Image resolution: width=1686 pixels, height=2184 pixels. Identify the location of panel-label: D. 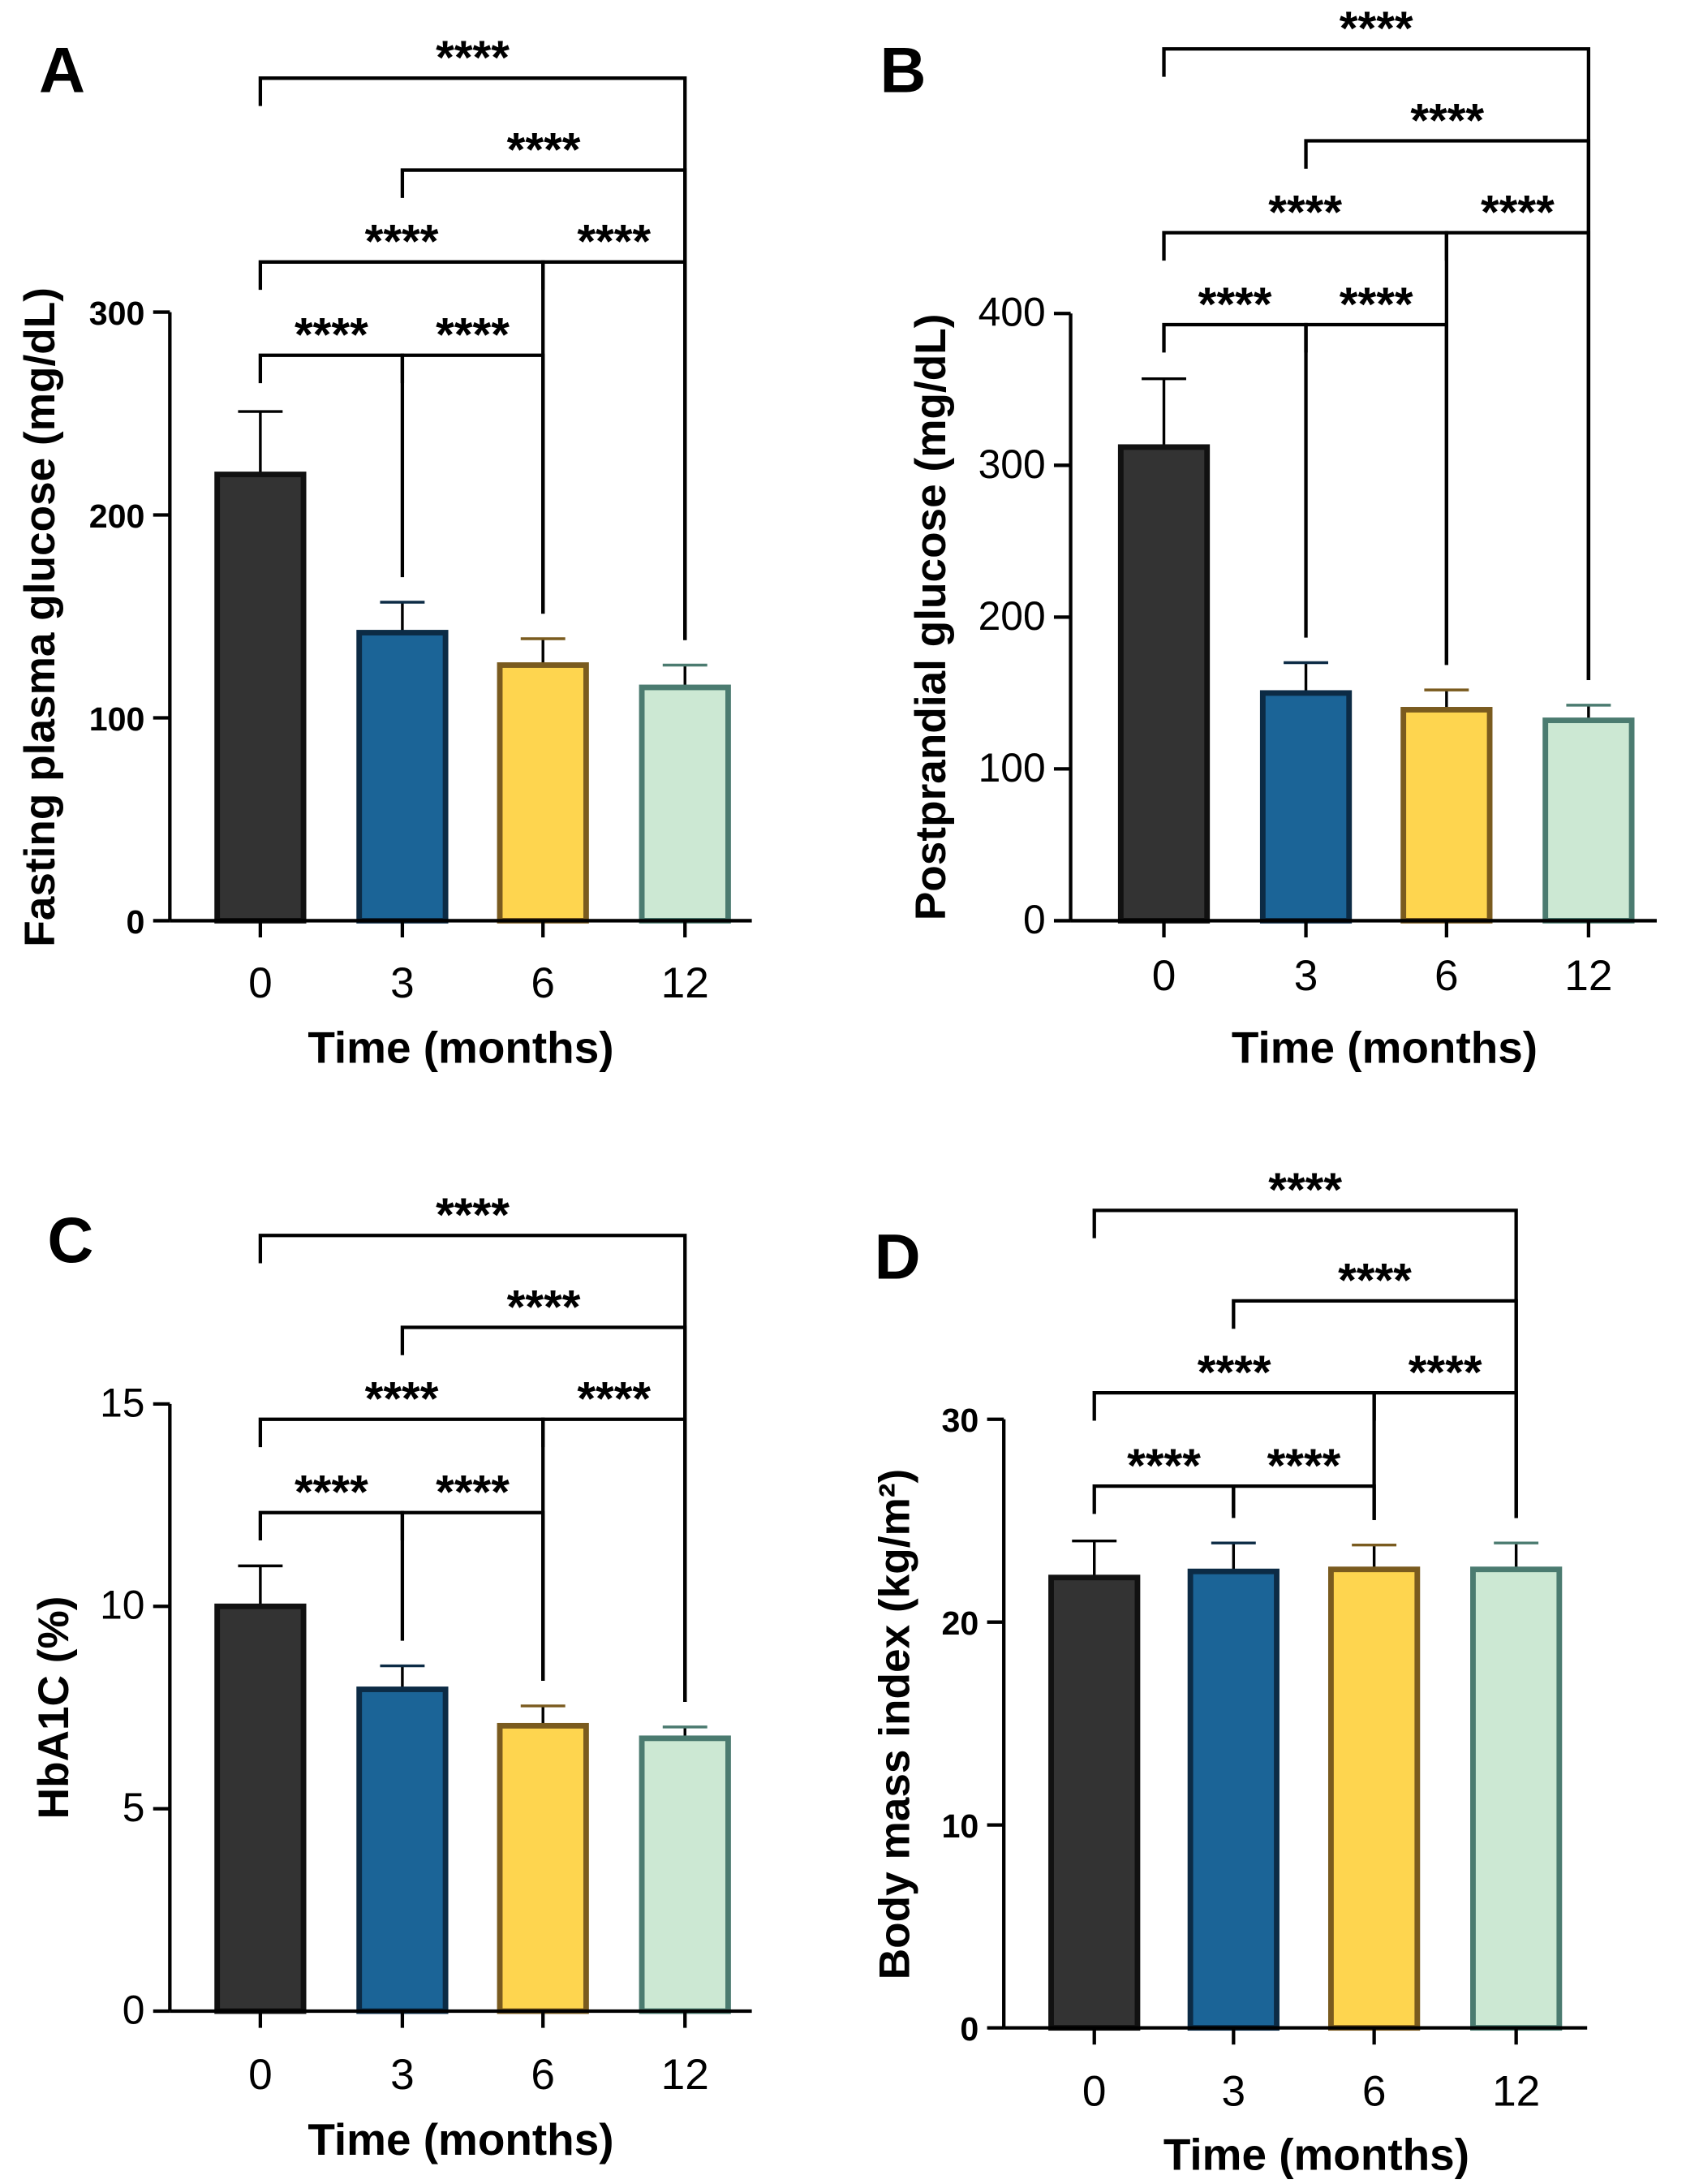
(898, 1256).